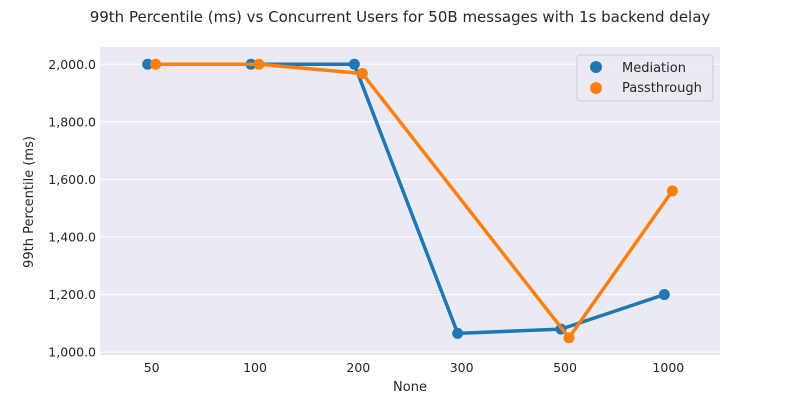 This screenshot has width=800, height=400. I want to click on legend-label-mediation: Mediation, so click(654, 68).